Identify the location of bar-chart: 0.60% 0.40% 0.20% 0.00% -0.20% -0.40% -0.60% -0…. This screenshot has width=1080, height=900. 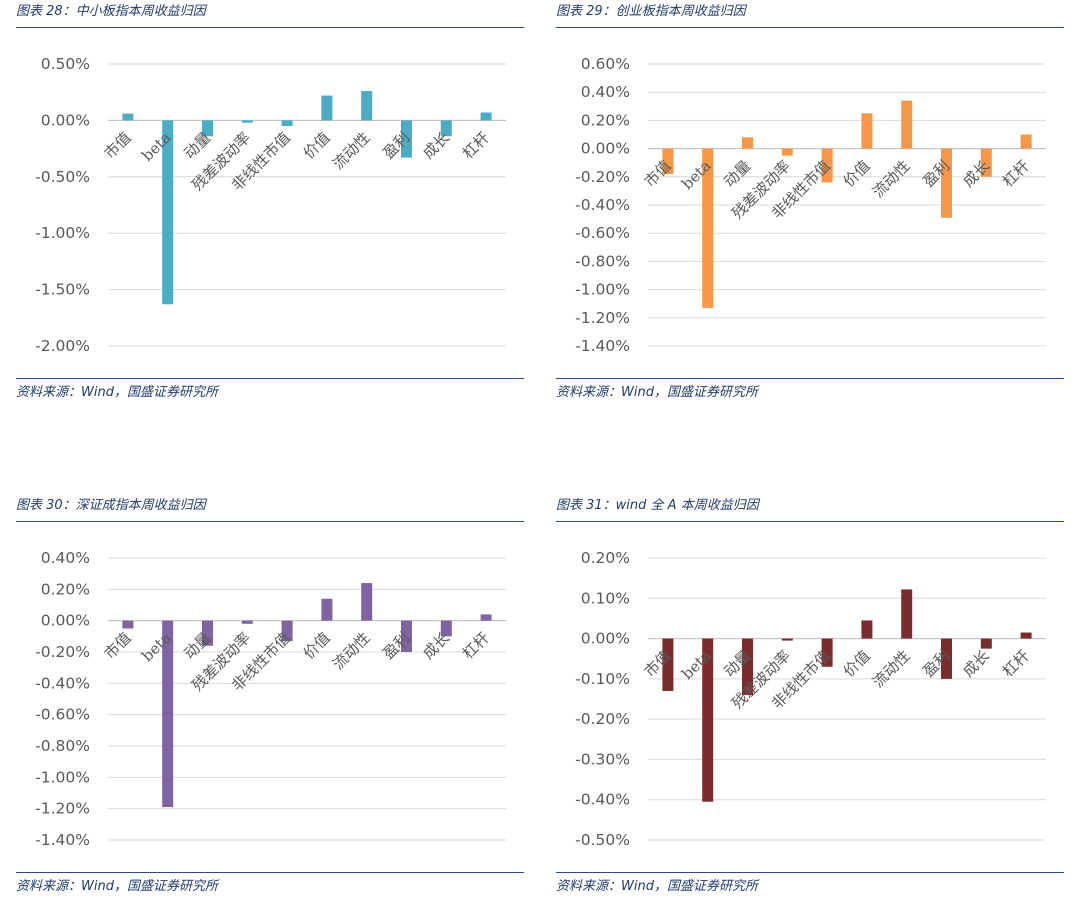
(810, 205).